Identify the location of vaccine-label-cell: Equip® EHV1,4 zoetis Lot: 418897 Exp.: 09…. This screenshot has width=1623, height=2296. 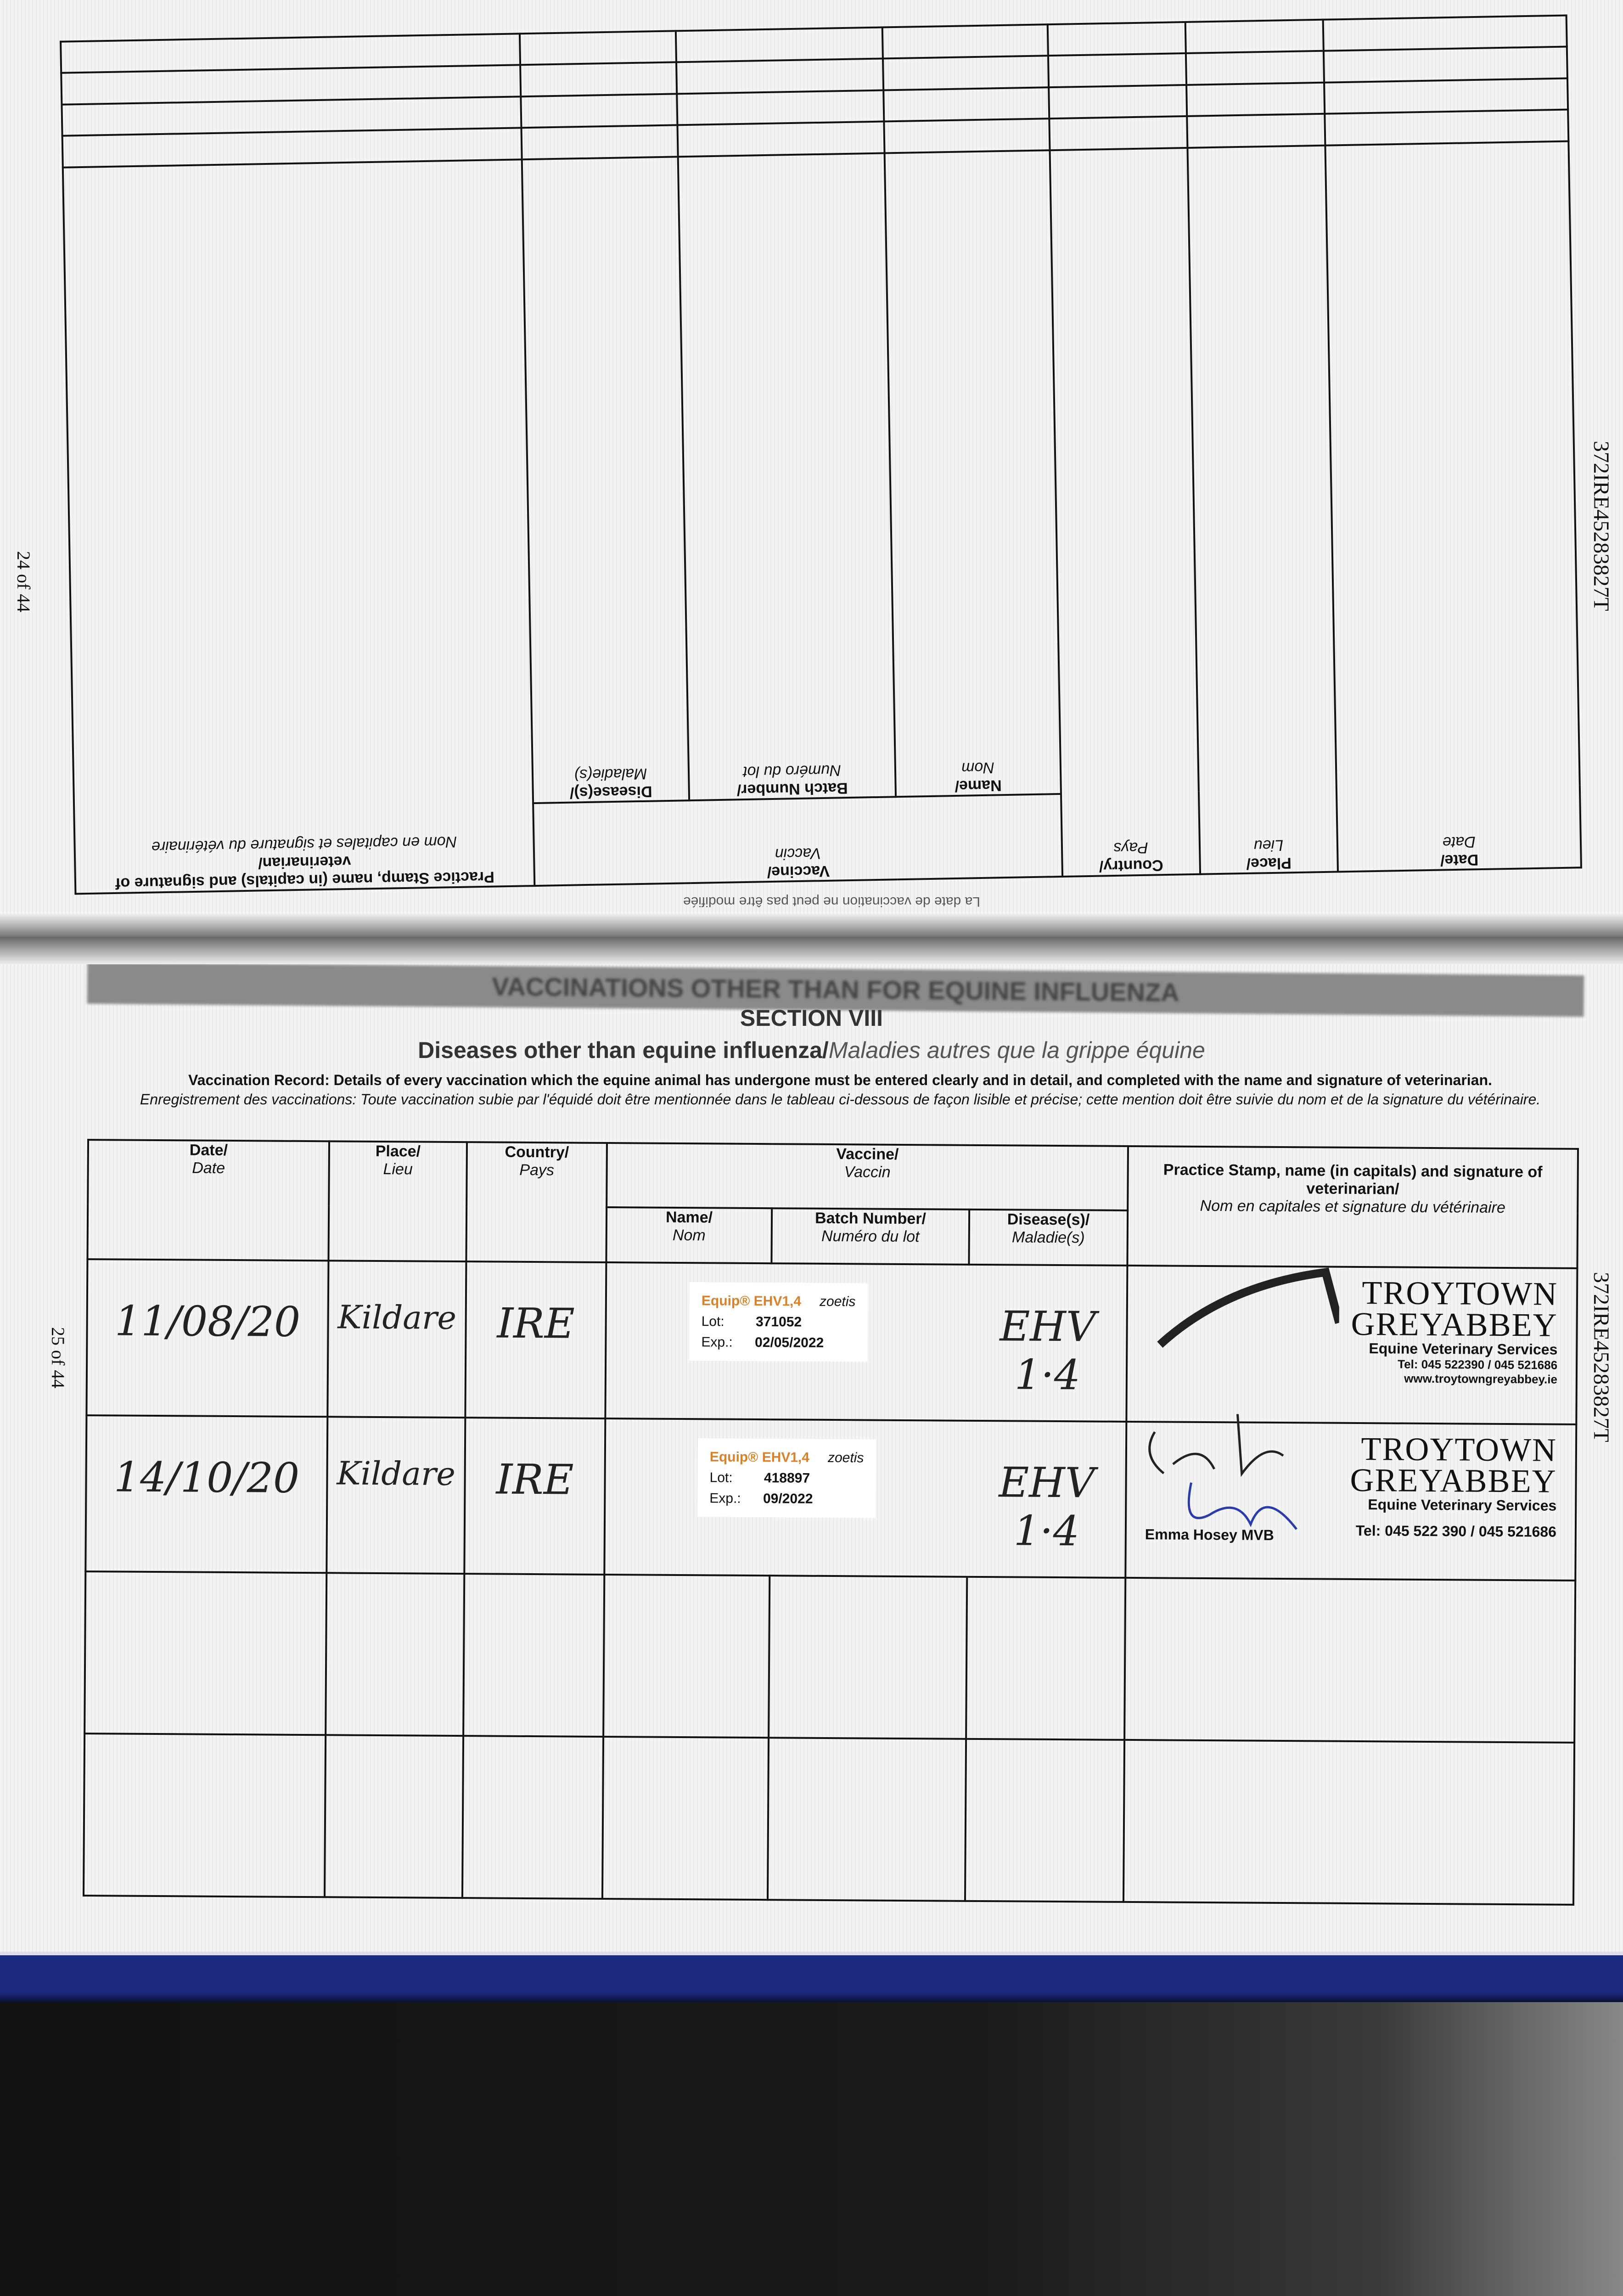
(786, 1497).